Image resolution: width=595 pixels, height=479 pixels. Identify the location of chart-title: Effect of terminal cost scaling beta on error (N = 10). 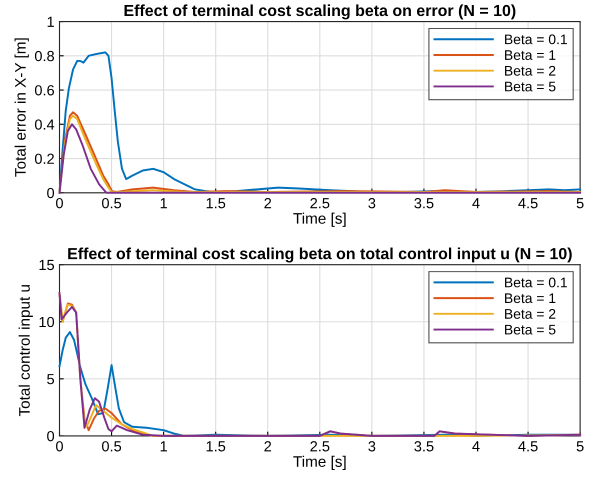
(320, 12).